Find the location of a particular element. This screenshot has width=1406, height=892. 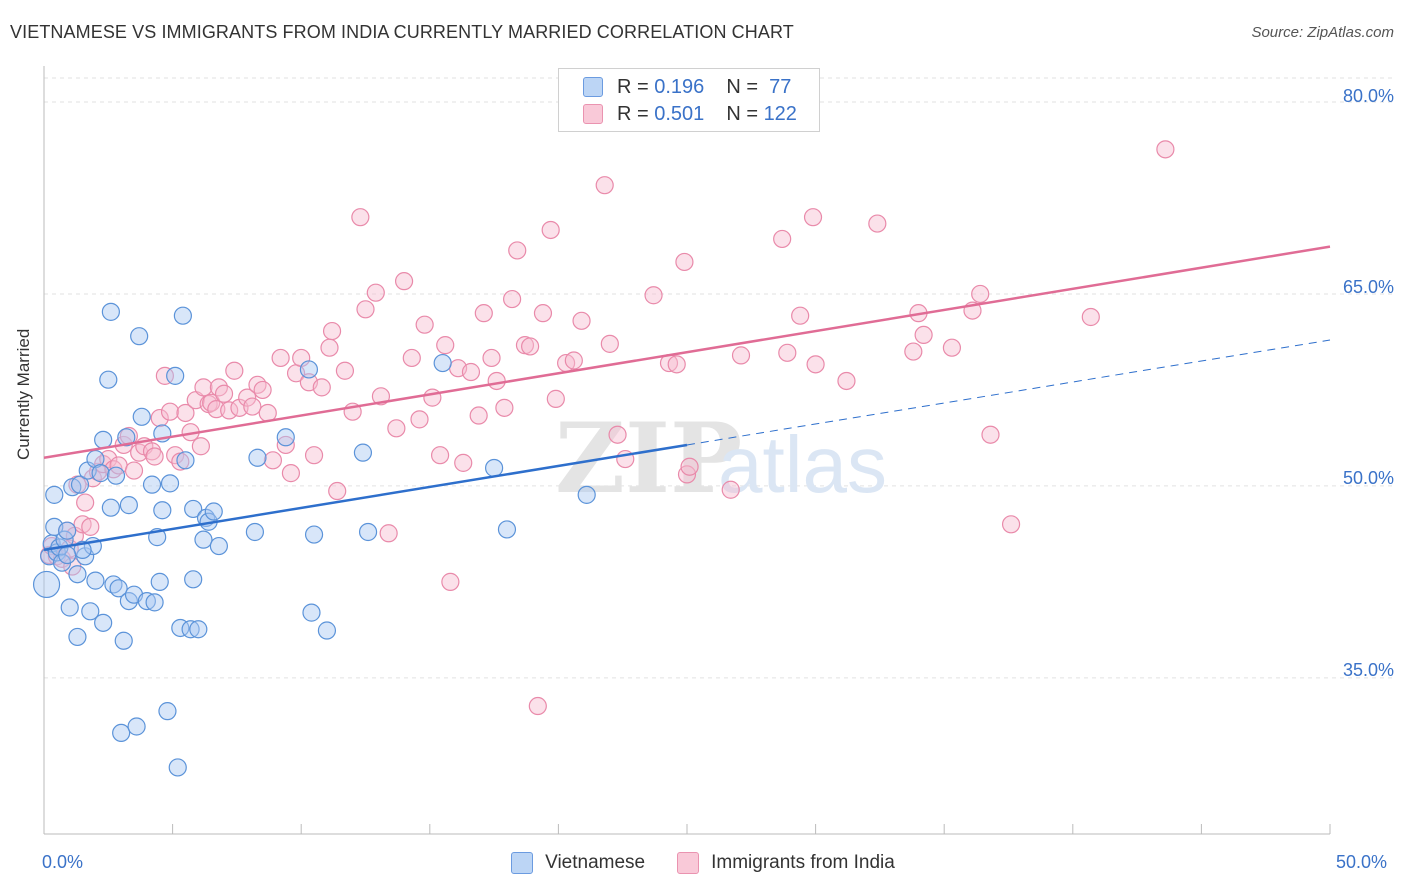

legend-row-vietnamese: R = 0.196 N = 77 is located at coordinates (687, 87).